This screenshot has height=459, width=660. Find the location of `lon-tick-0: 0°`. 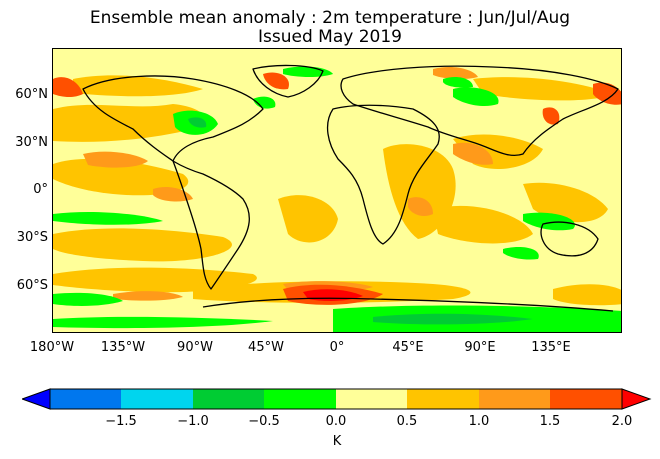

lon-tick-0: 0° is located at coordinates (337, 347).